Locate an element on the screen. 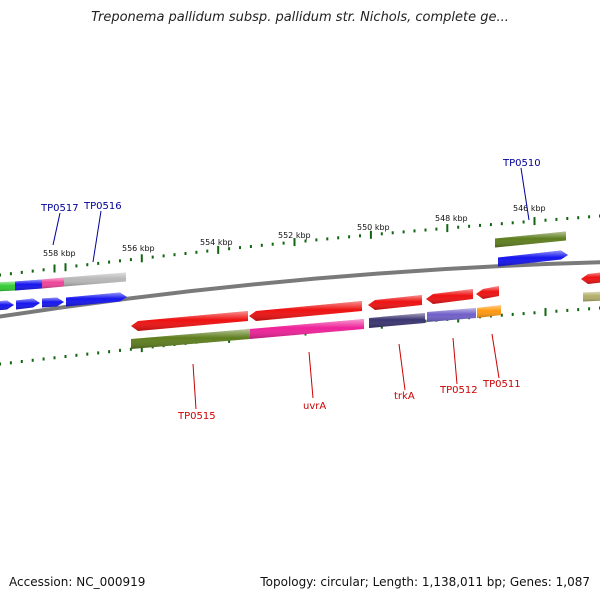 Image resolution: width=600 pixels, height=600 pixels. gene-red-uvra-shade is located at coordinates (305, 311).